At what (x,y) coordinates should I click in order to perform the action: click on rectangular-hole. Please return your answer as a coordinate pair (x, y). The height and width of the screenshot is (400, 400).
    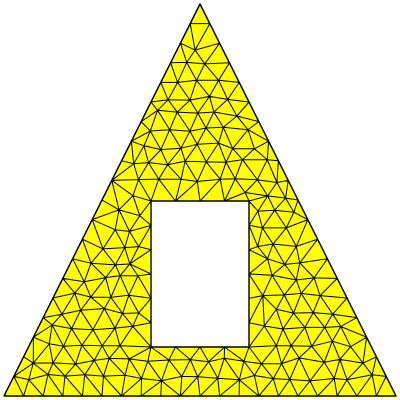
    Looking at the image, I should click on (200, 274).